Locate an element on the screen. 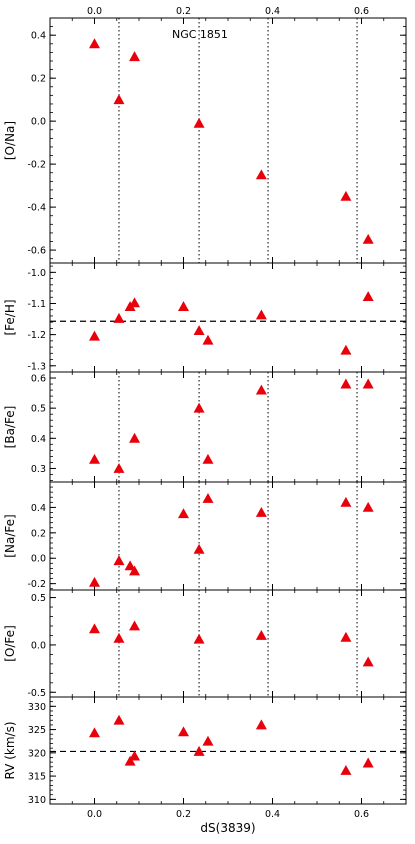 The height and width of the screenshot is (844, 415). y-tick-label: 325 is located at coordinates (37, 730).